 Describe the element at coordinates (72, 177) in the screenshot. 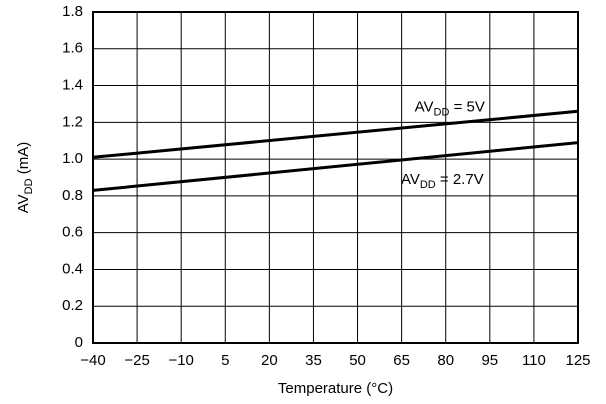

I see `y-tick-labels: 0 0.2 0.4 0.6 0.8 1.0 1.2 1.4 1.6 1.8` at that location.